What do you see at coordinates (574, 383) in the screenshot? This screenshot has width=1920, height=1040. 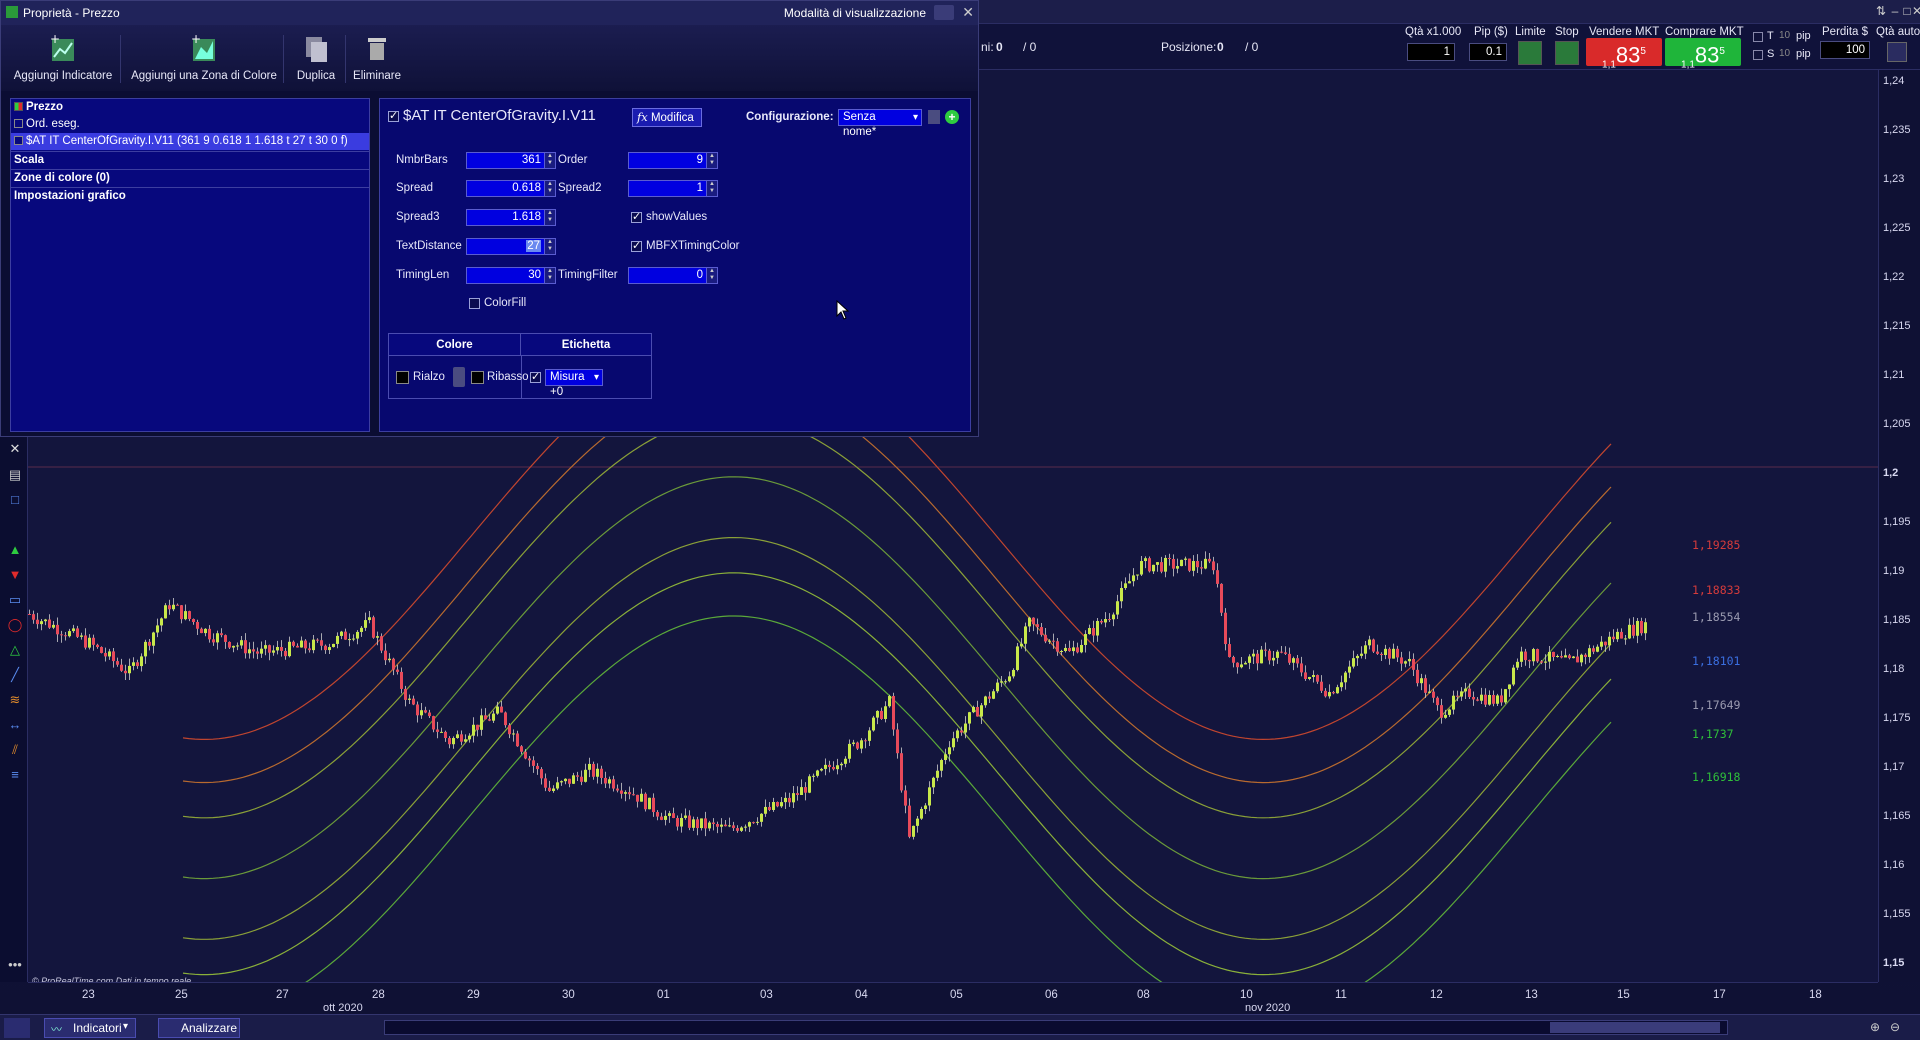 I see `measure-select: Misura +0` at bounding box center [574, 383].